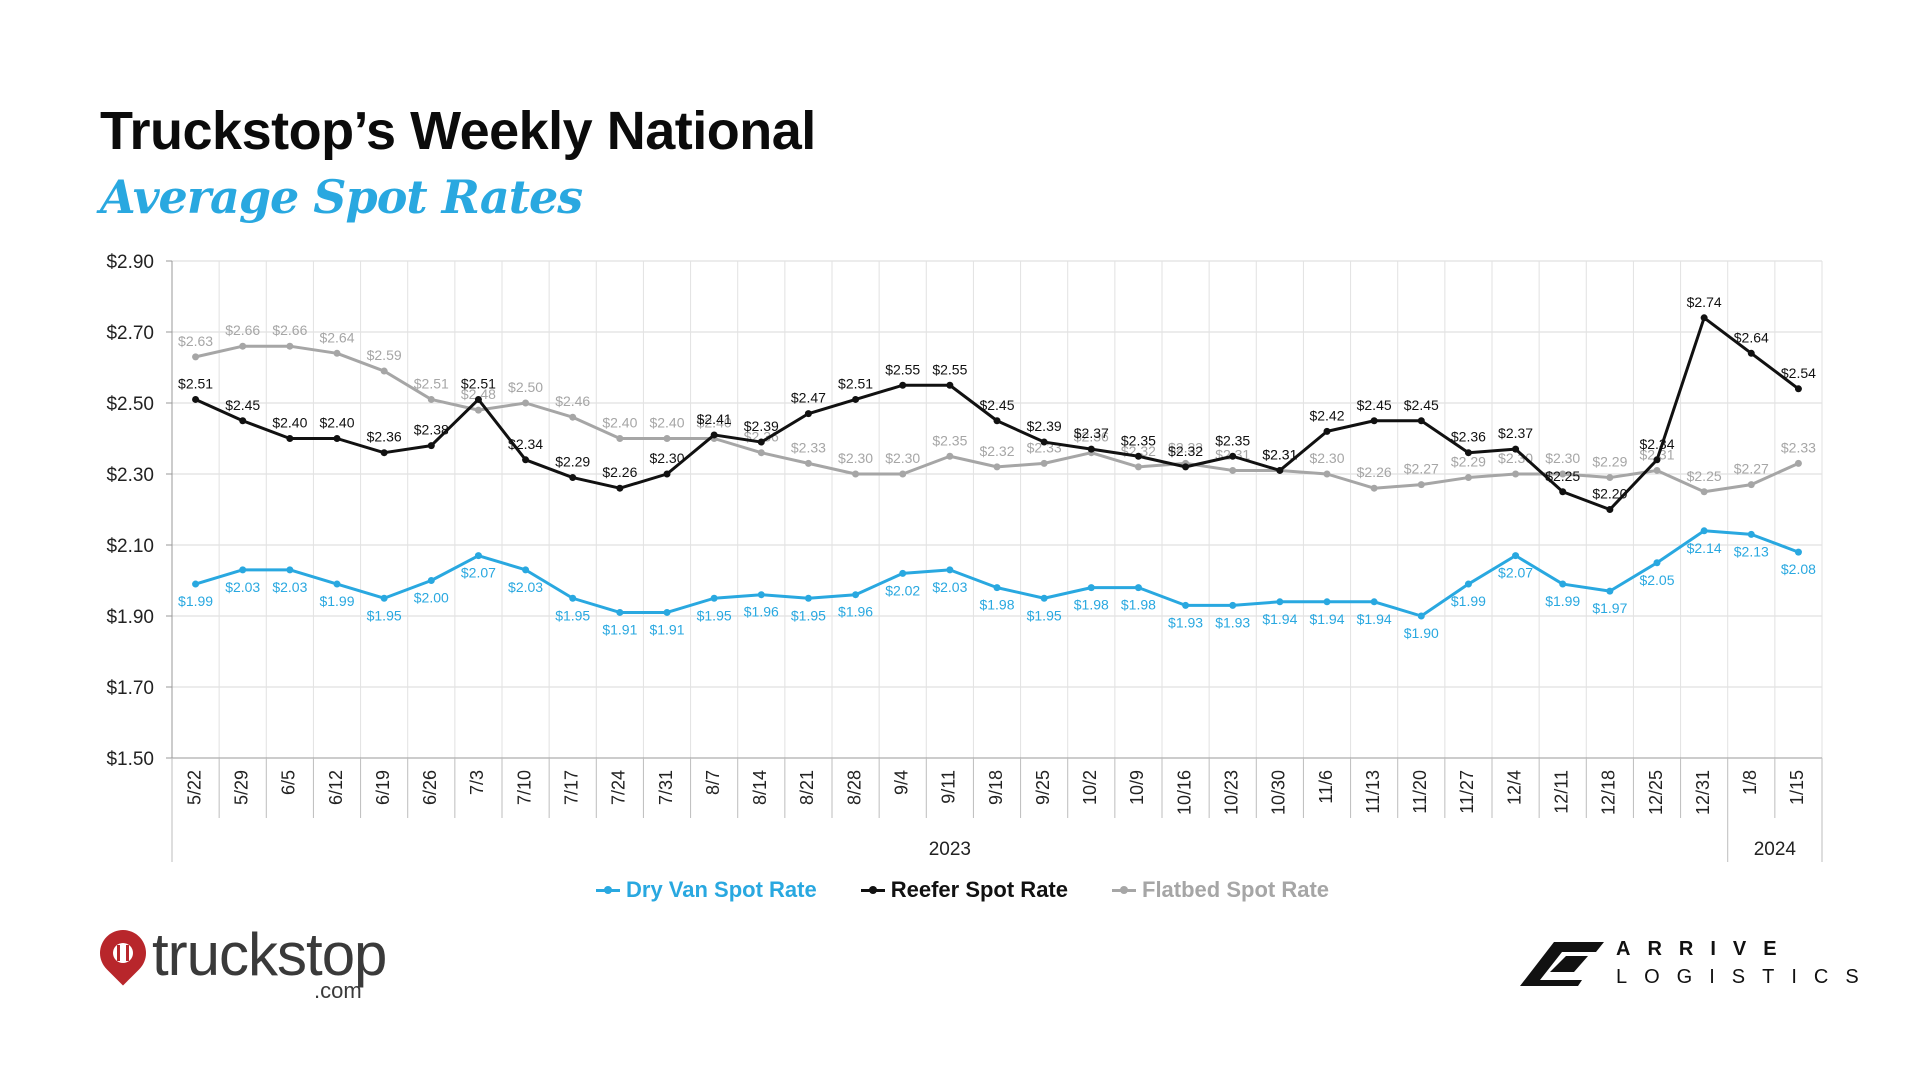  What do you see at coordinates (1279, 454) in the screenshot?
I see `data-label: $2.31` at bounding box center [1279, 454].